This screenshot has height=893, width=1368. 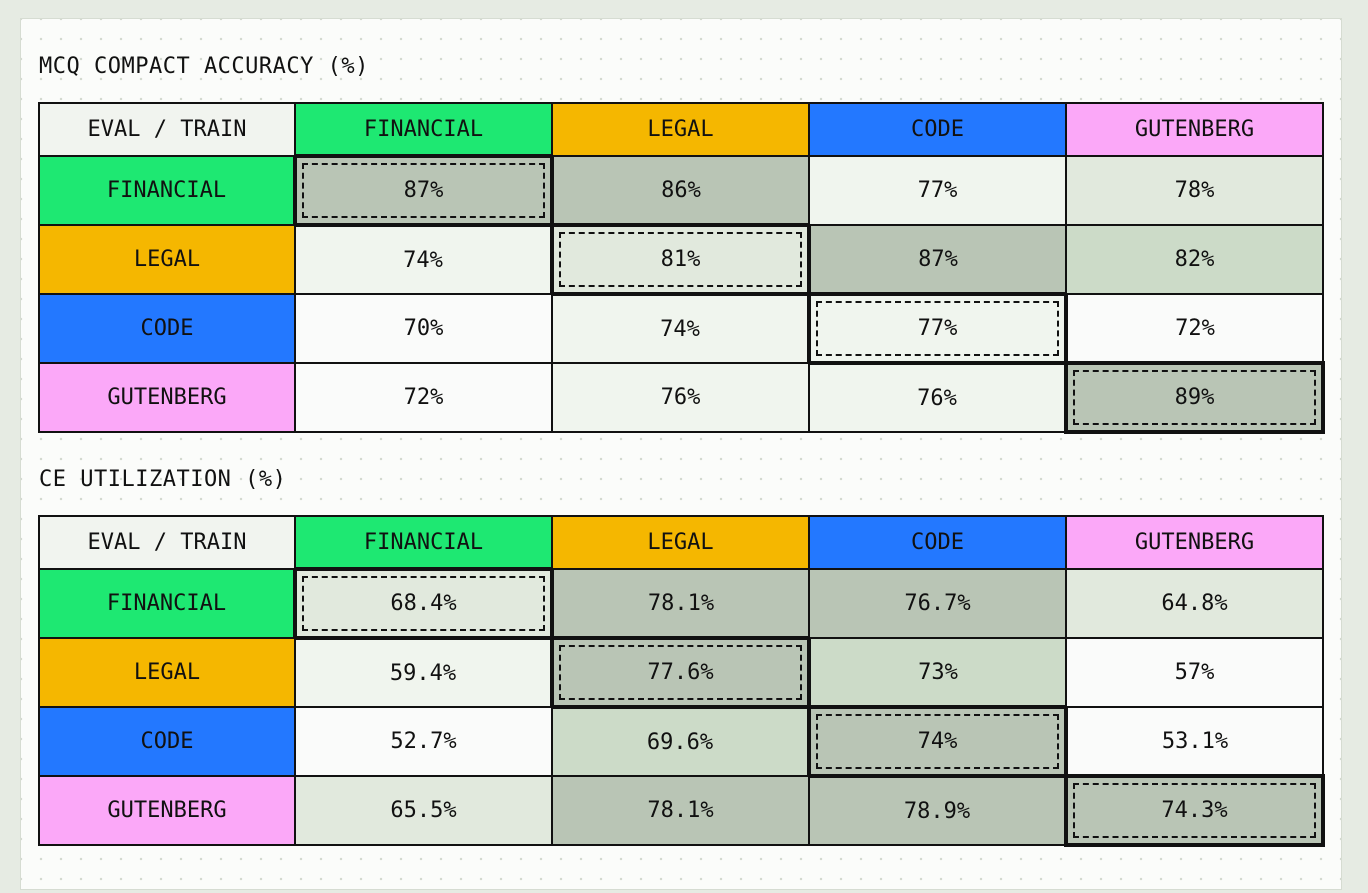 I want to click on heat-cell-diagonal: 68.4%, so click(x=423, y=603).